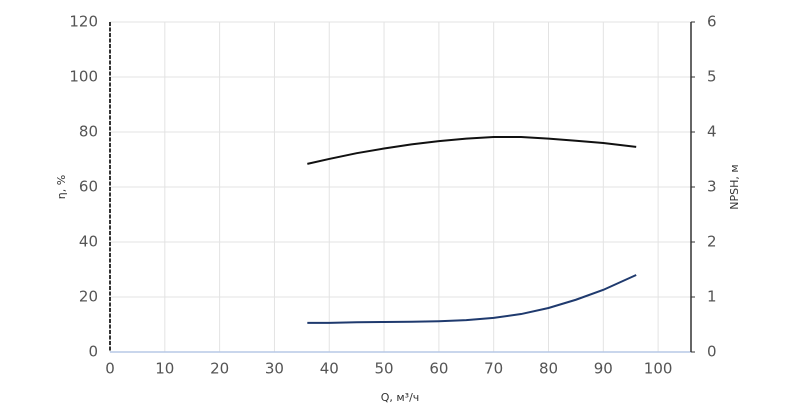 The image size is (800, 408). What do you see at coordinates (61, 187) in the screenshot?
I see `y-axis-label: η, %` at bounding box center [61, 187].